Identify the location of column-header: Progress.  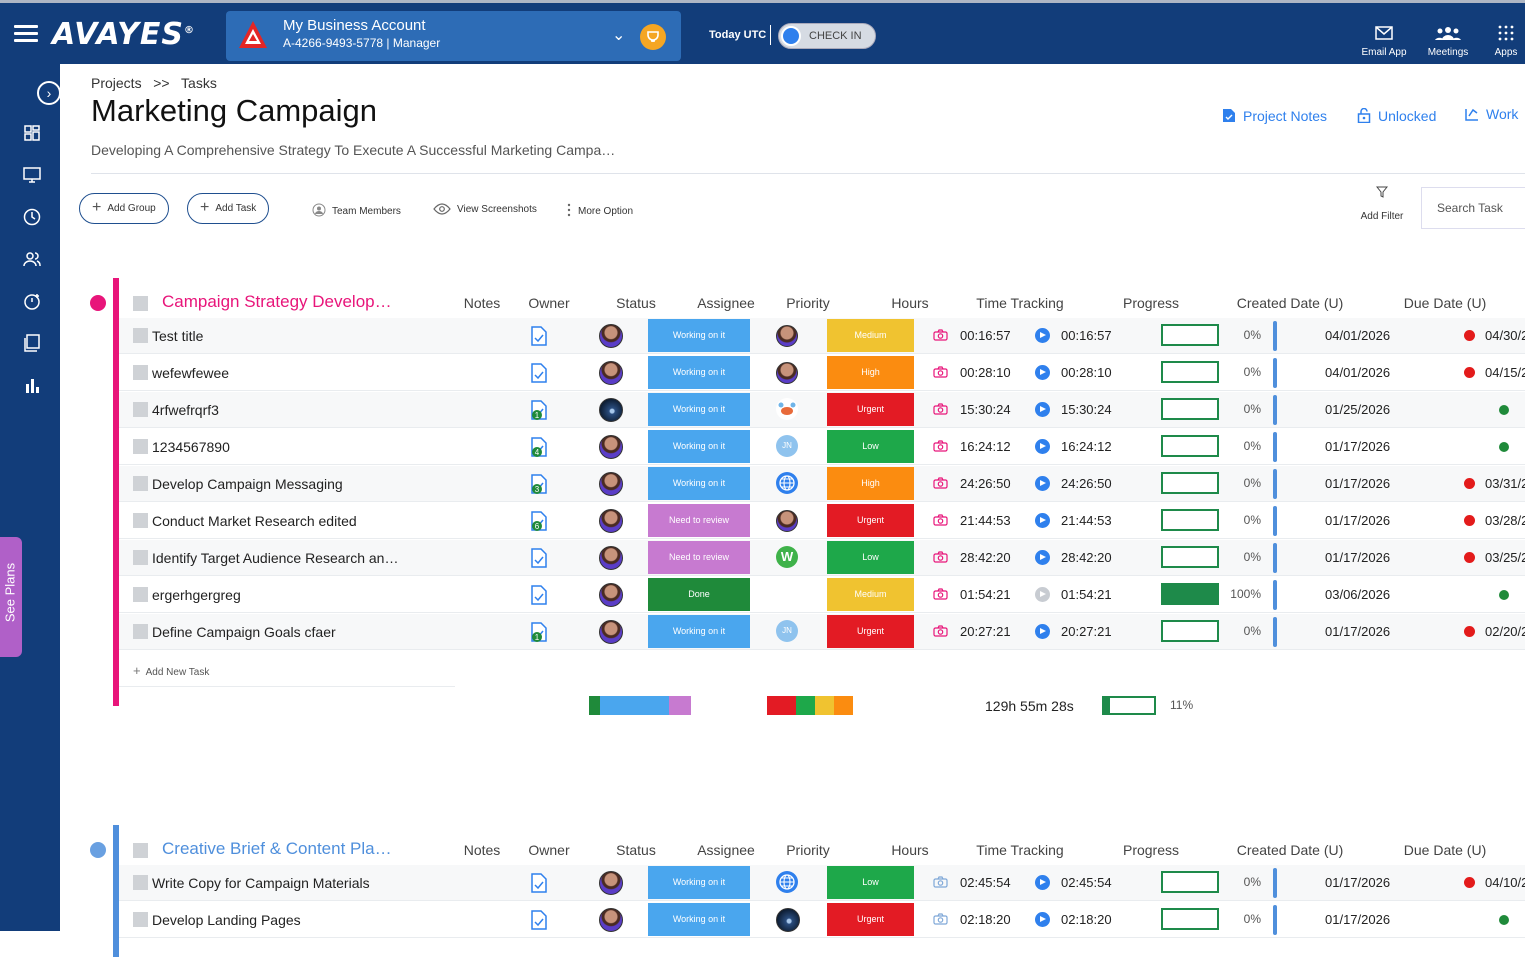
(1151, 850).